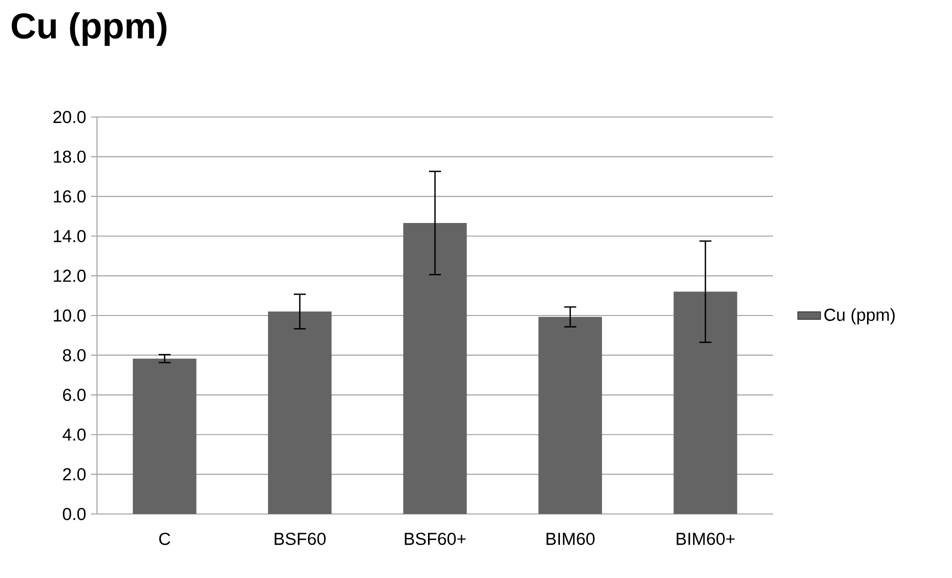  I want to click on x-tick-label: BSF60+, so click(435, 538).